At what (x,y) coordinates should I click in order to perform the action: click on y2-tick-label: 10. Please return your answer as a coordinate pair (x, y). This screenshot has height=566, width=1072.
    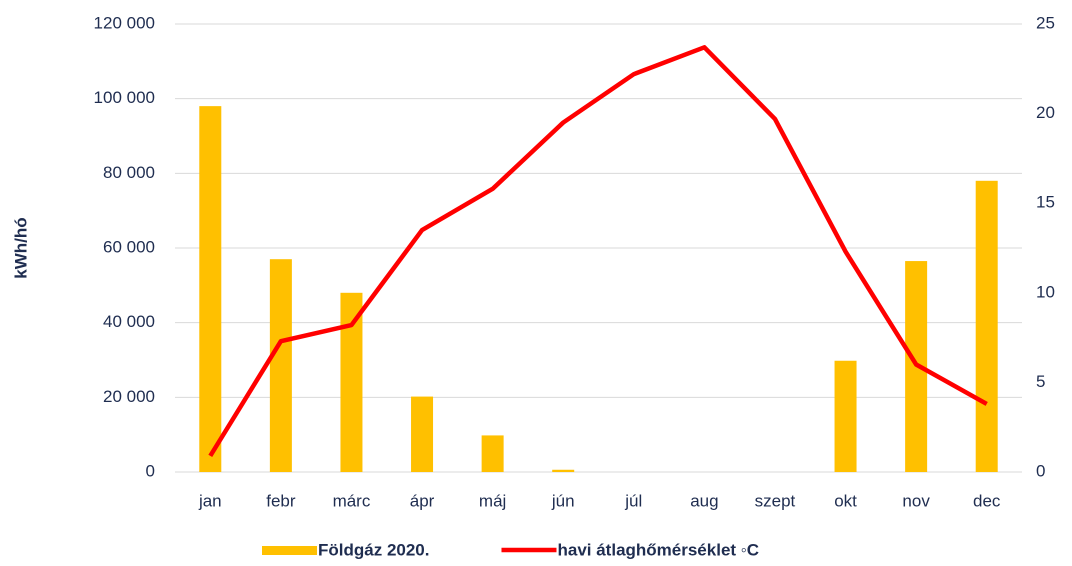
    Looking at the image, I should click on (1045, 291).